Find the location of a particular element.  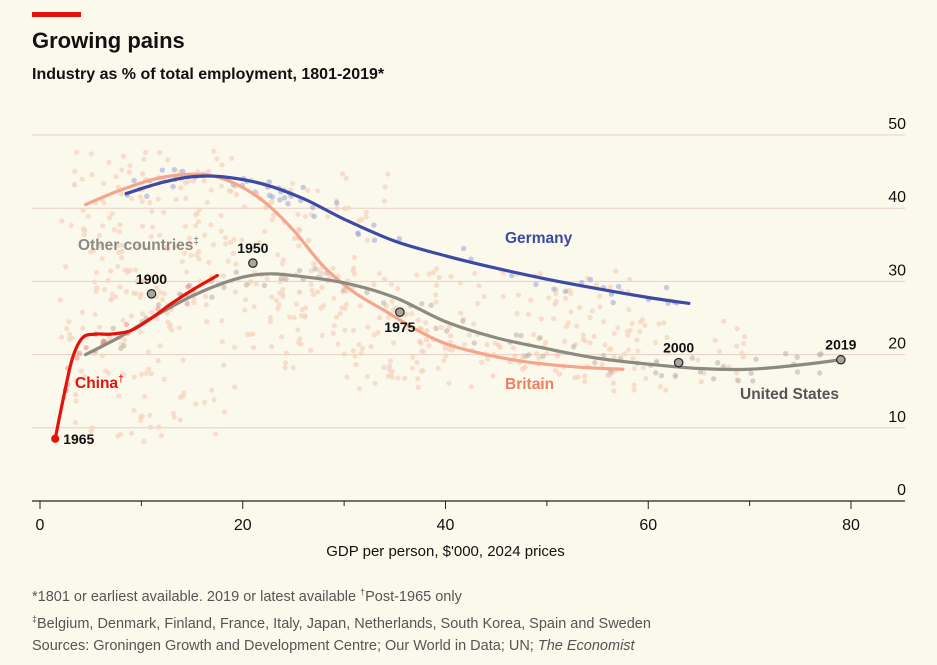

y-tick-label: 30 is located at coordinates (897, 270).